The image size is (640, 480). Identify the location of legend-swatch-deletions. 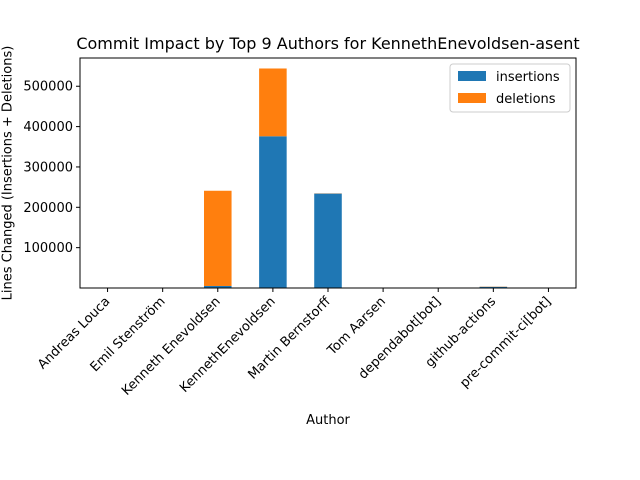
(472, 98).